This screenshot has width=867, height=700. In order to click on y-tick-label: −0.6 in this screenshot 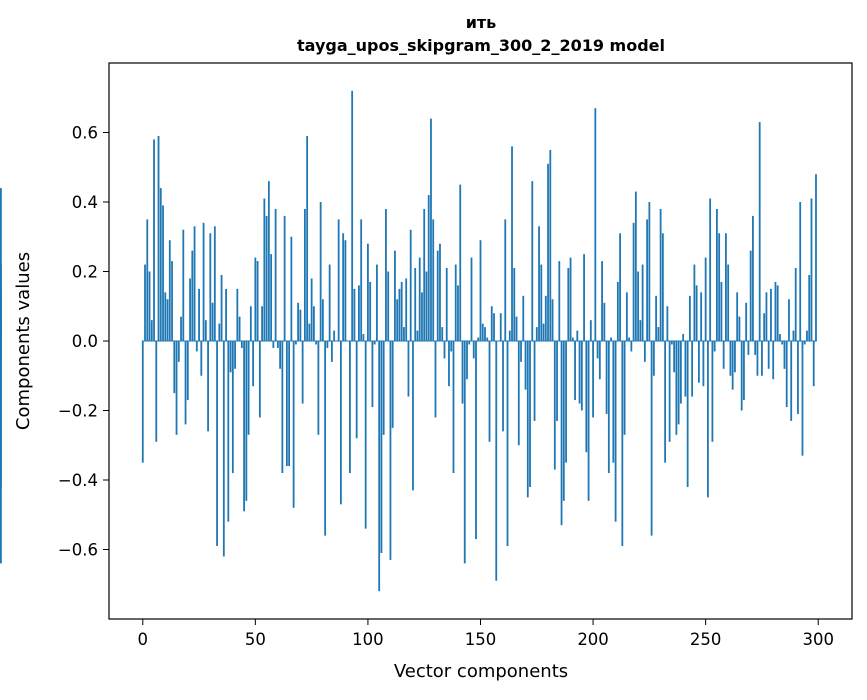, I will do `click(78, 550)`.